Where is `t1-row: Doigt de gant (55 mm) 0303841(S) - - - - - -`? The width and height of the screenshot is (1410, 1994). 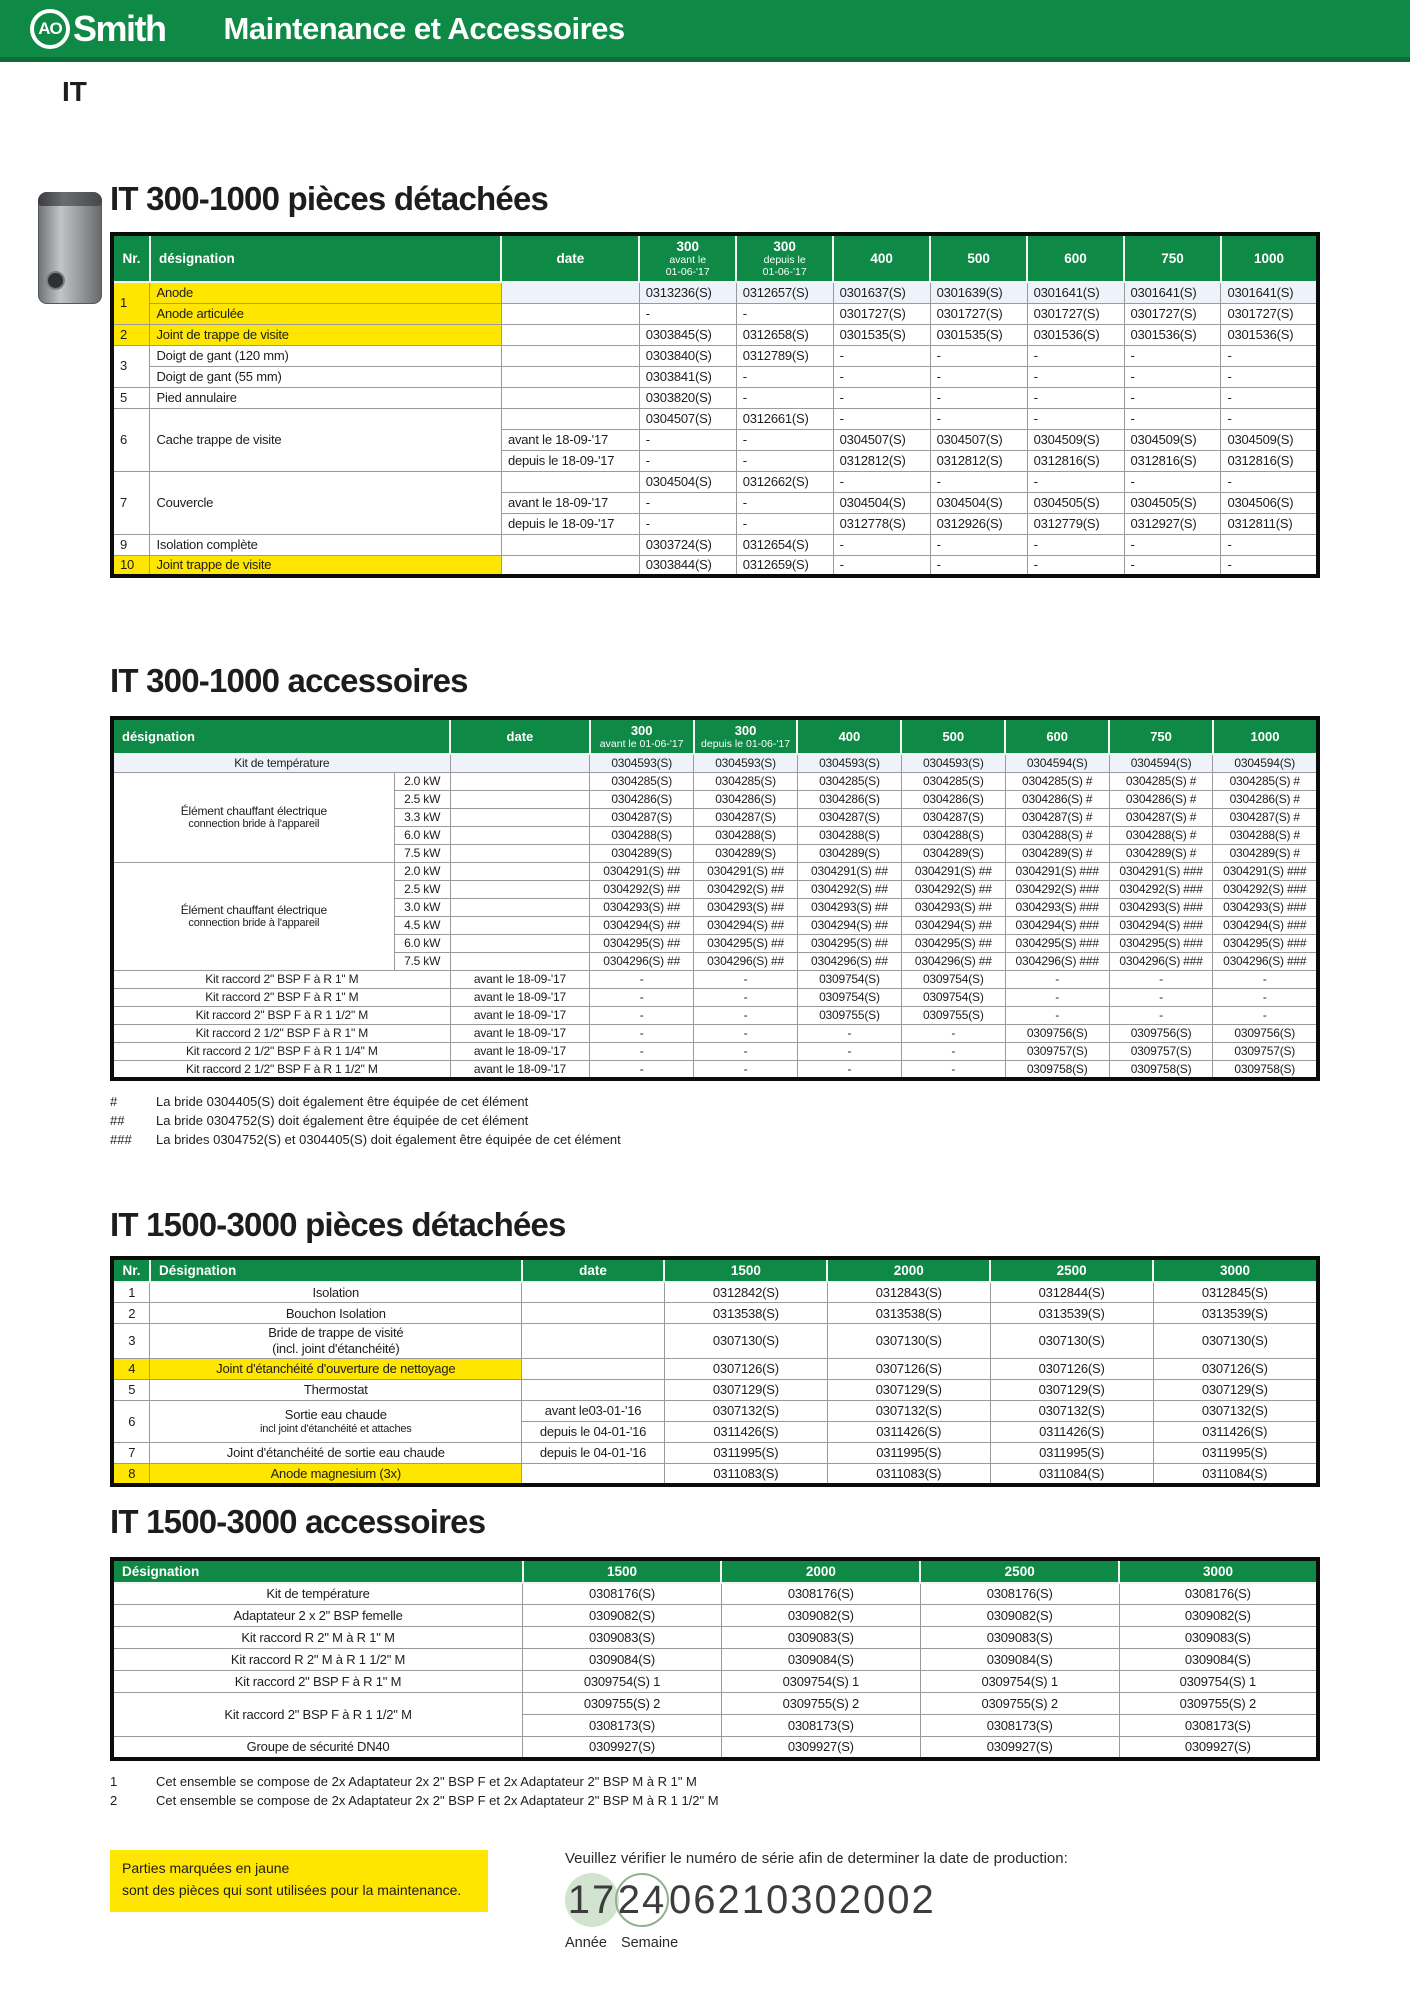
t1-row: Doigt de gant (55 mm) 0303841(S) - - - - - - is located at coordinates (715, 376).